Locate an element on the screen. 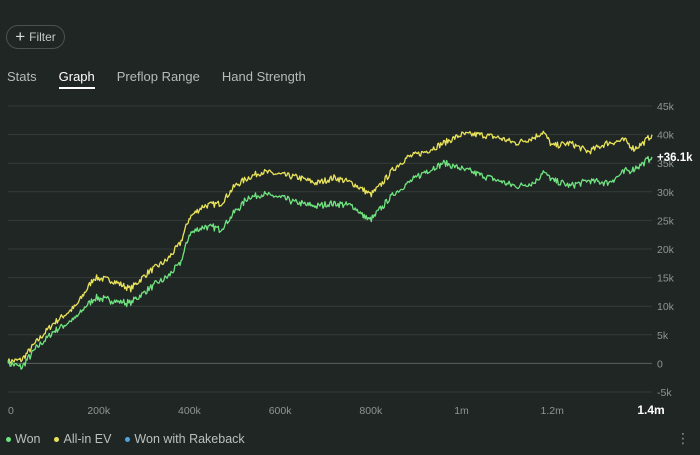 The image size is (700, 455). x-tick-label: 200k is located at coordinates (99, 411).